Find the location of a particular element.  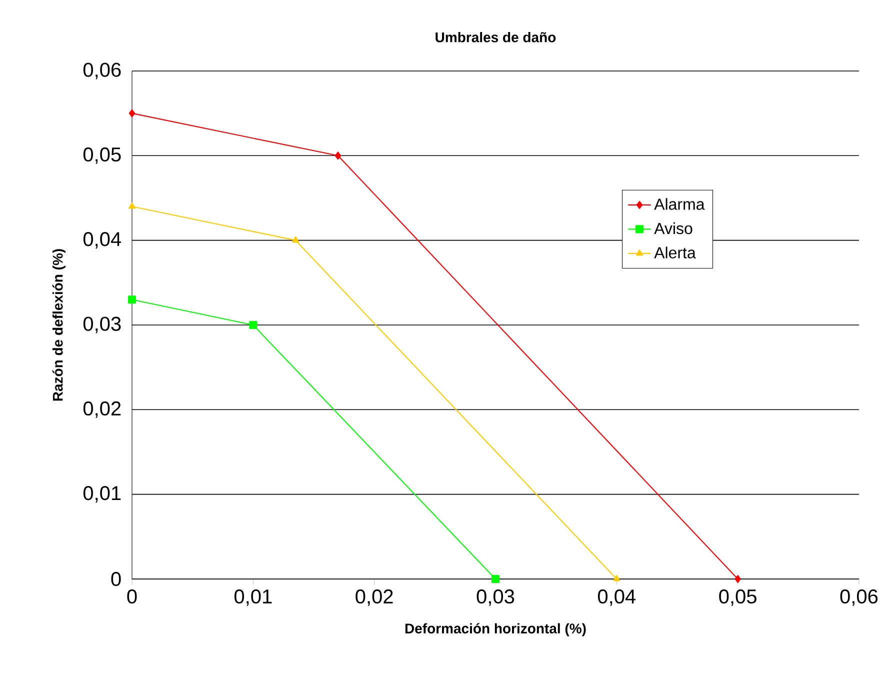

x-axis-title: Deformación horizontal (%) is located at coordinates (495, 629).